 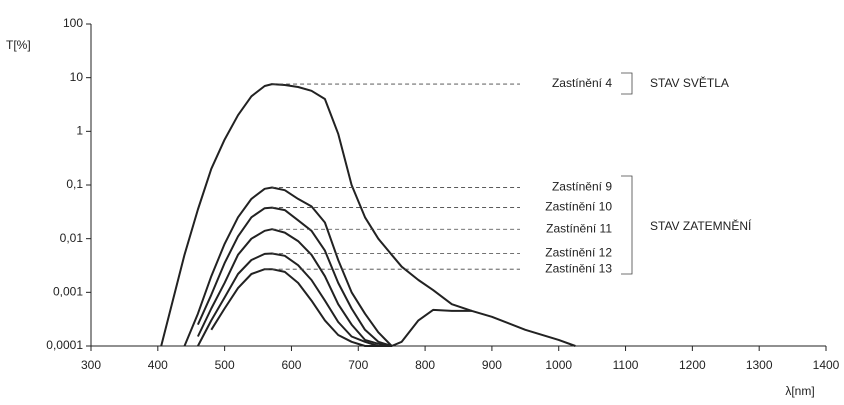 What do you see at coordinates (582, 187) in the screenshot?
I see `series-label: Zastínění 9` at bounding box center [582, 187].